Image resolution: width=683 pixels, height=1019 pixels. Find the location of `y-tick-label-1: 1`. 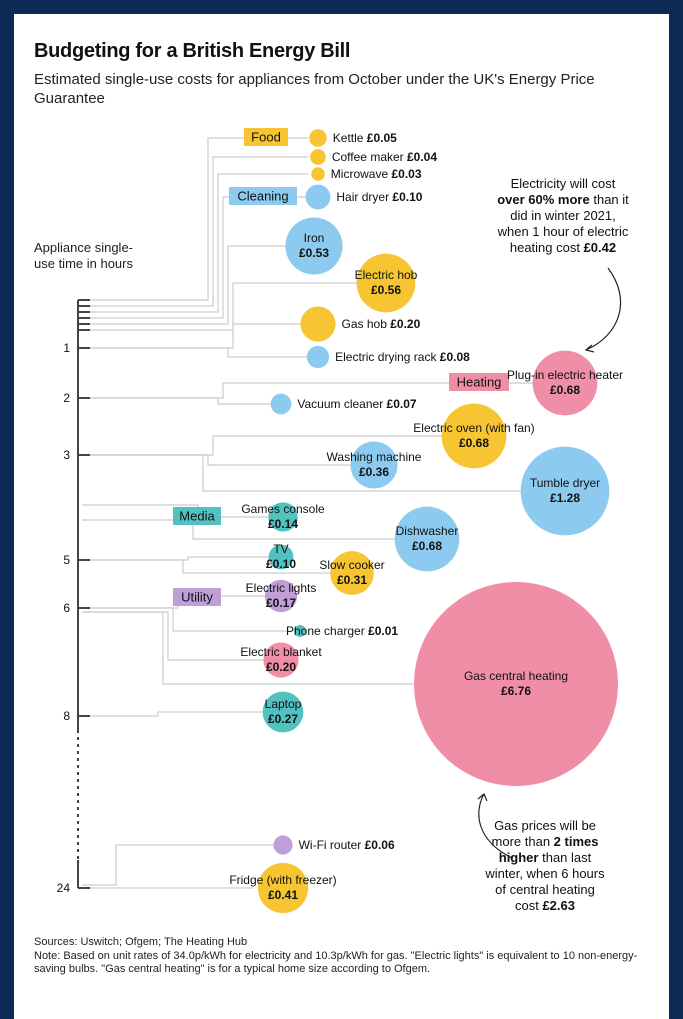

y-tick-label-1: 1 is located at coordinates (66, 348).